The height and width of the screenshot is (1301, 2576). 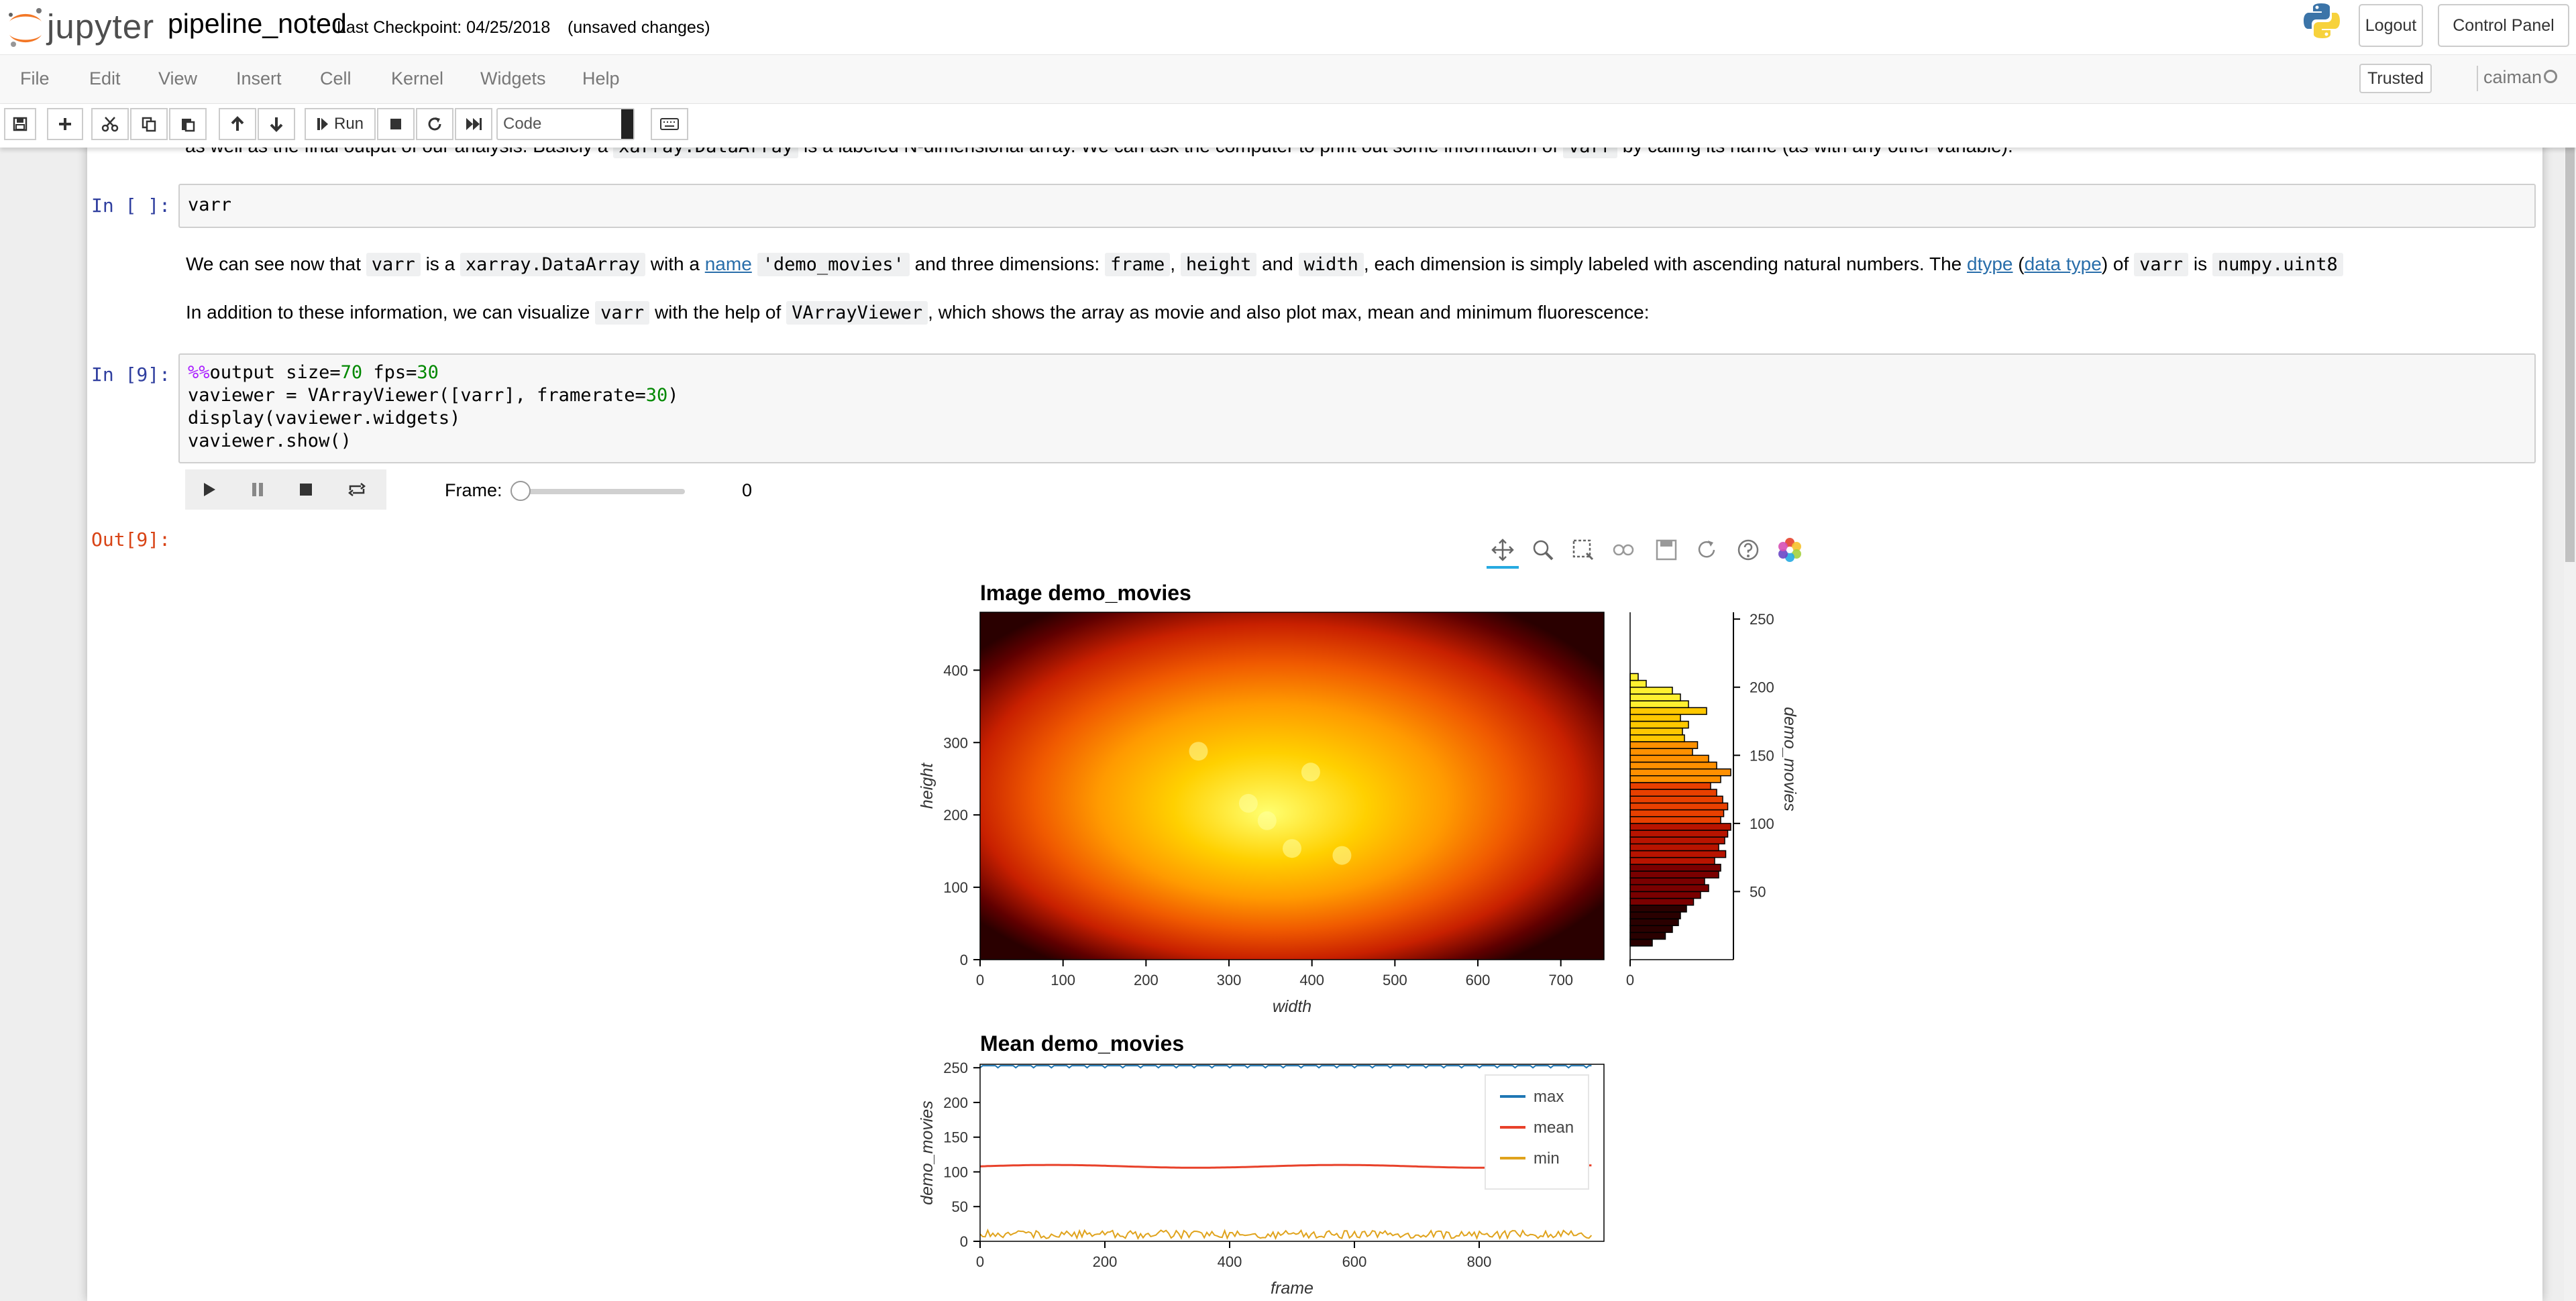 What do you see at coordinates (2503, 25) in the screenshot?
I see `control-panel-button: Control Panel` at bounding box center [2503, 25].